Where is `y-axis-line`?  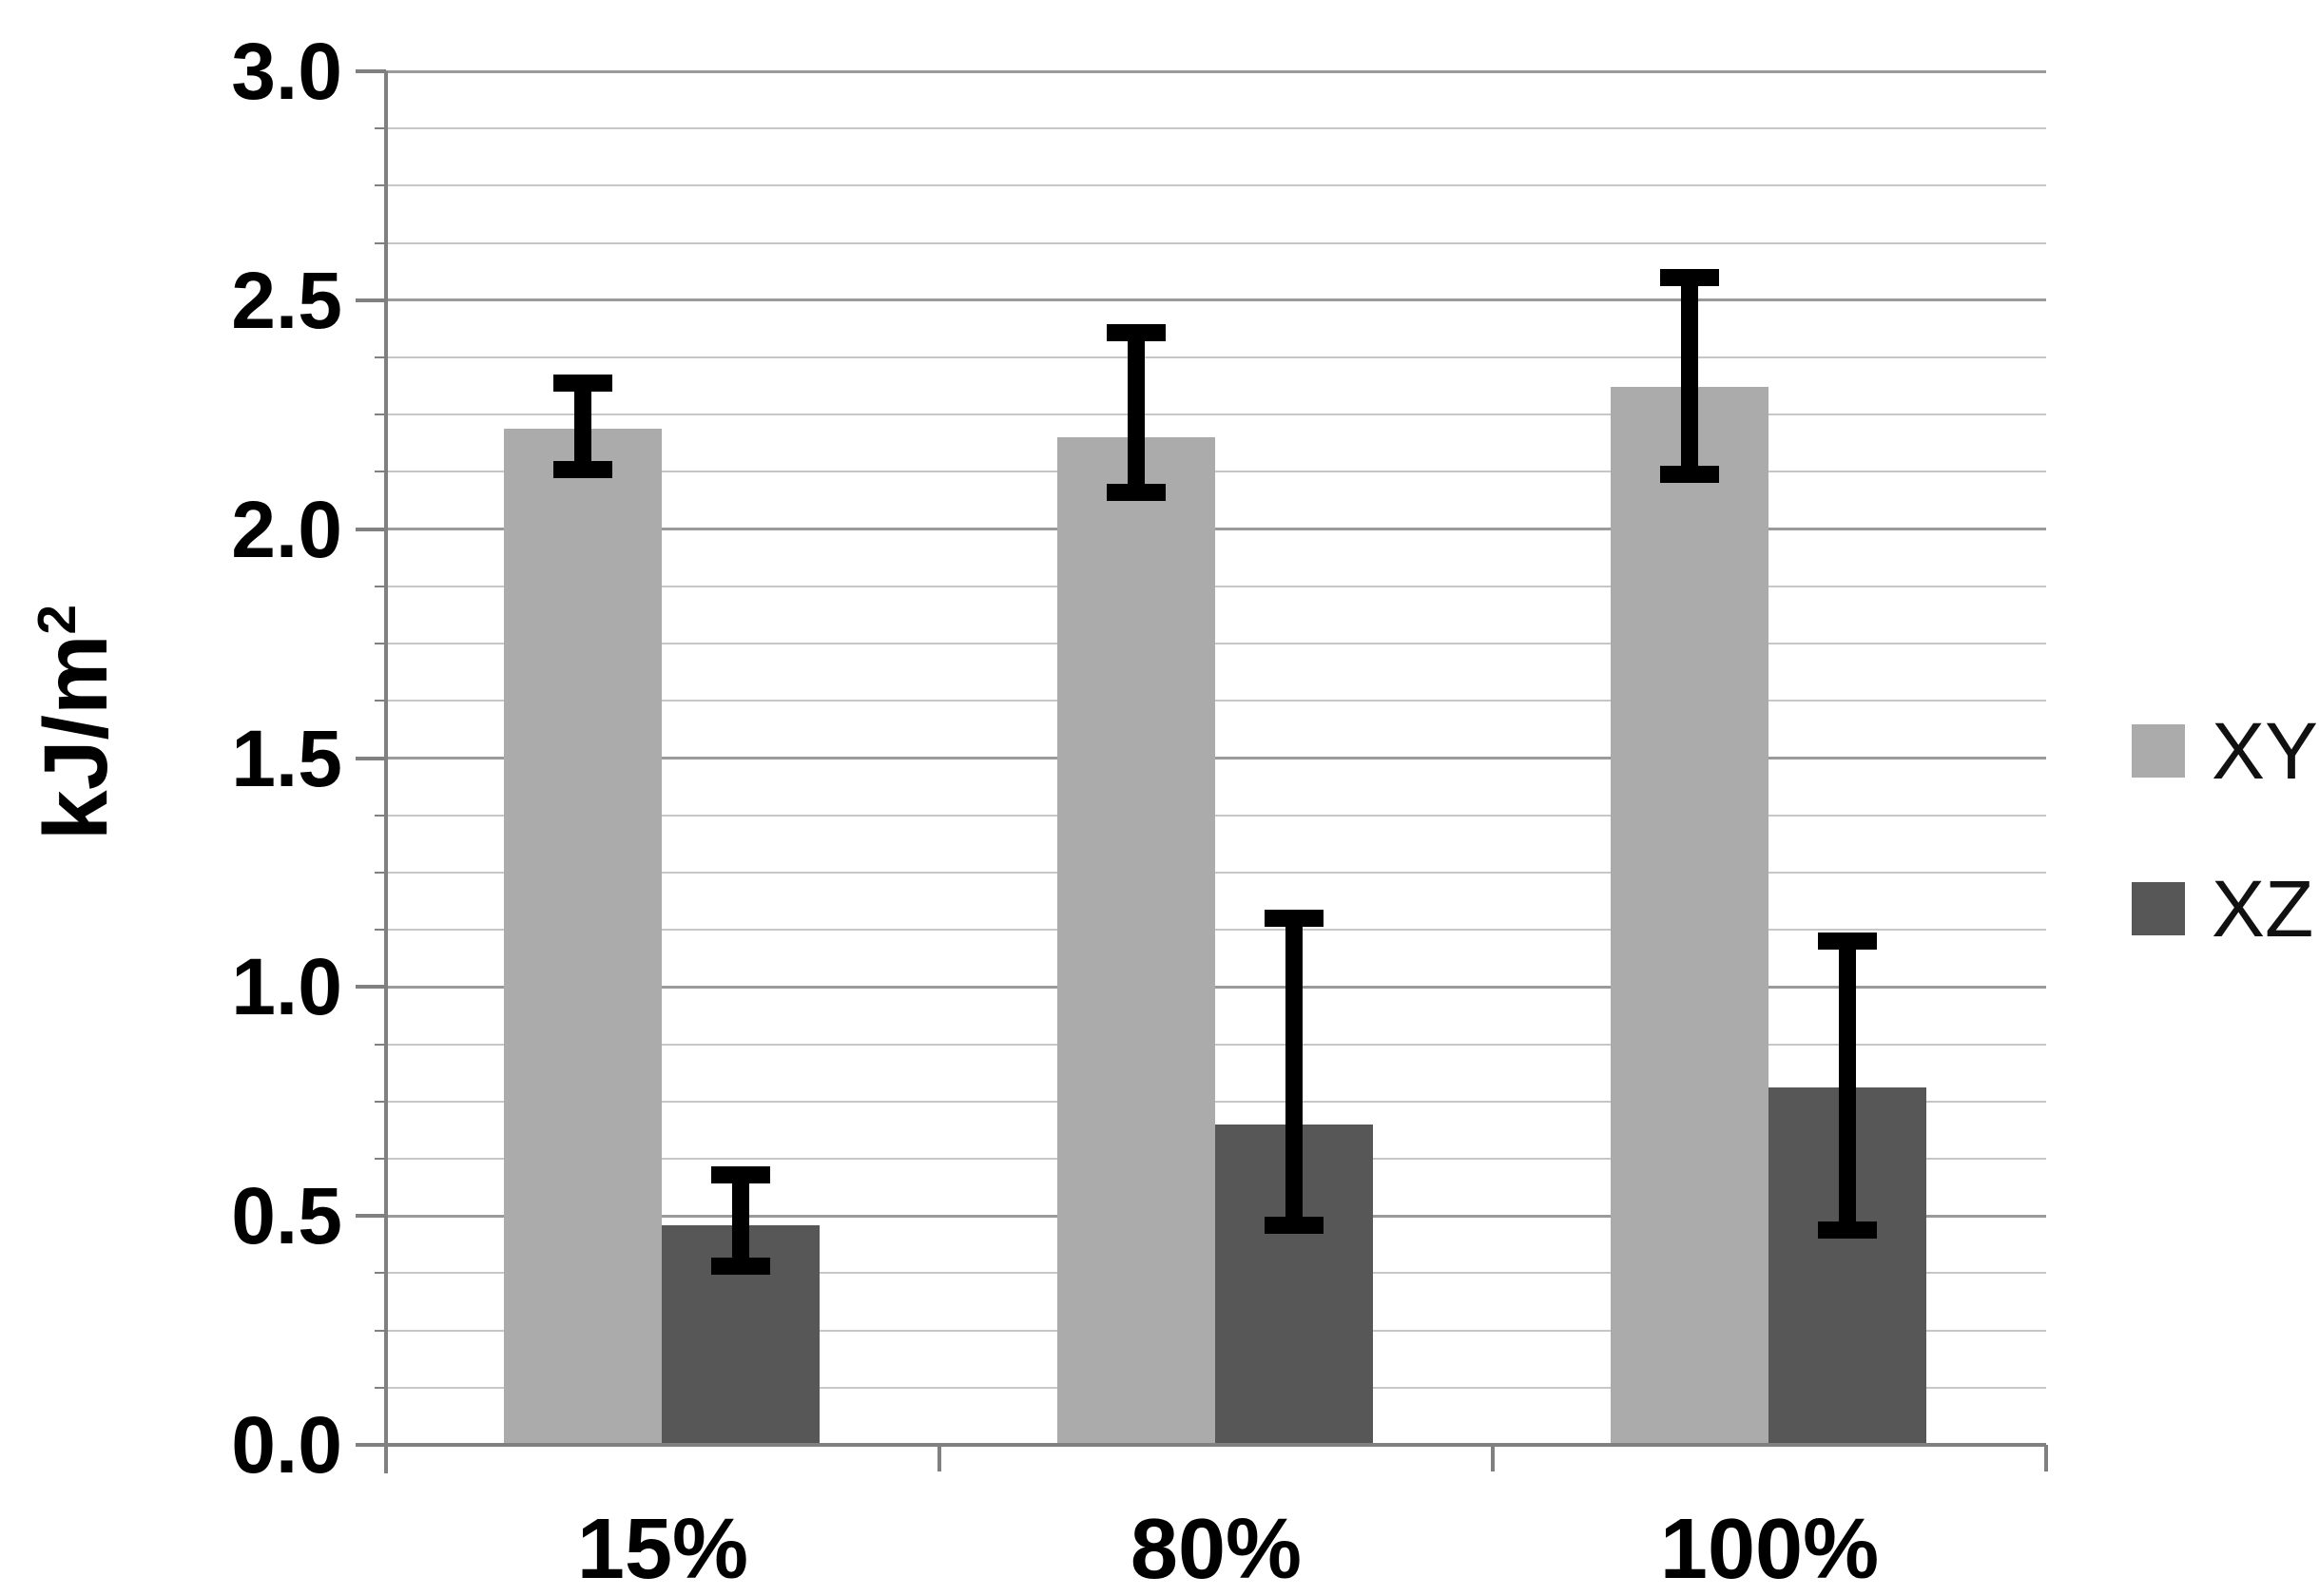 y-axis-line is located at coordinates (386, 772).